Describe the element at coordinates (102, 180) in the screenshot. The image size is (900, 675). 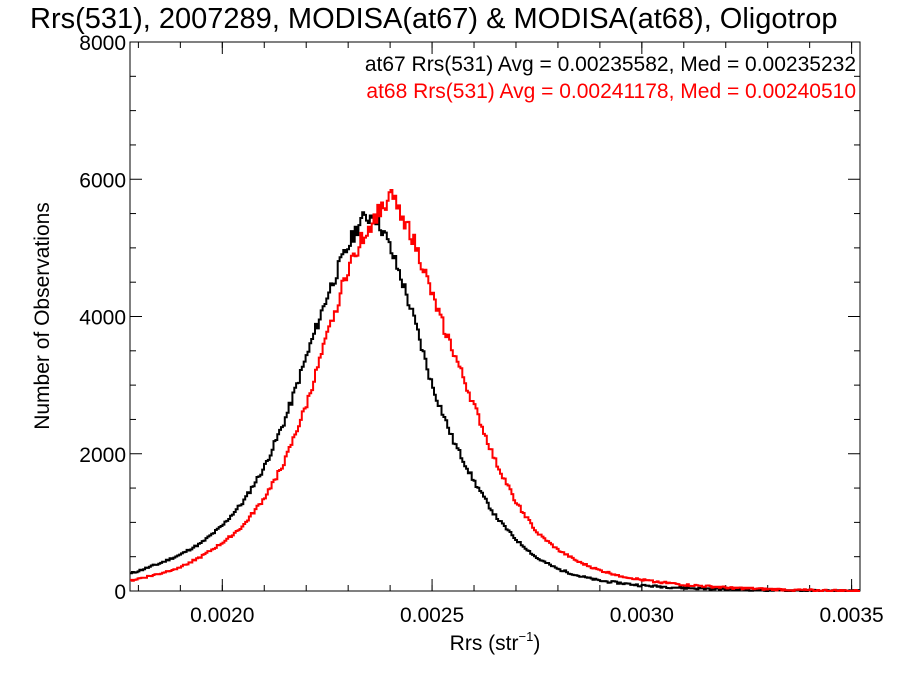
I see `y-tick-label: 6000` at that location.